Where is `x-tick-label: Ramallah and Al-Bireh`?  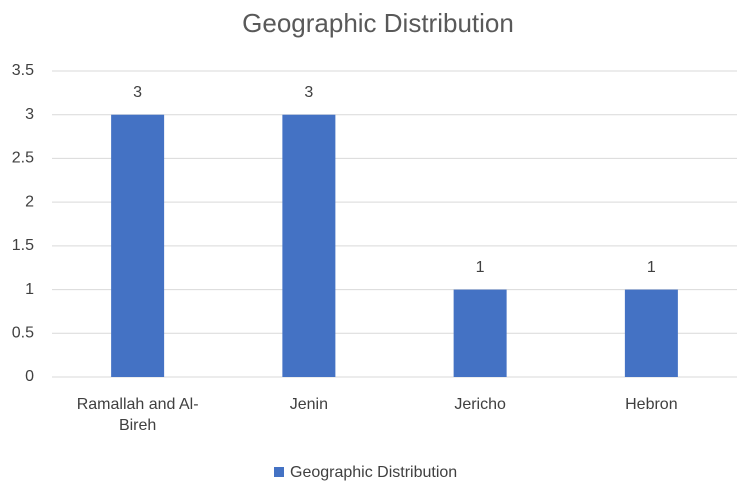
x-tick-label: Ramallah and Al-Bireh is located at coordinates (137, 415).